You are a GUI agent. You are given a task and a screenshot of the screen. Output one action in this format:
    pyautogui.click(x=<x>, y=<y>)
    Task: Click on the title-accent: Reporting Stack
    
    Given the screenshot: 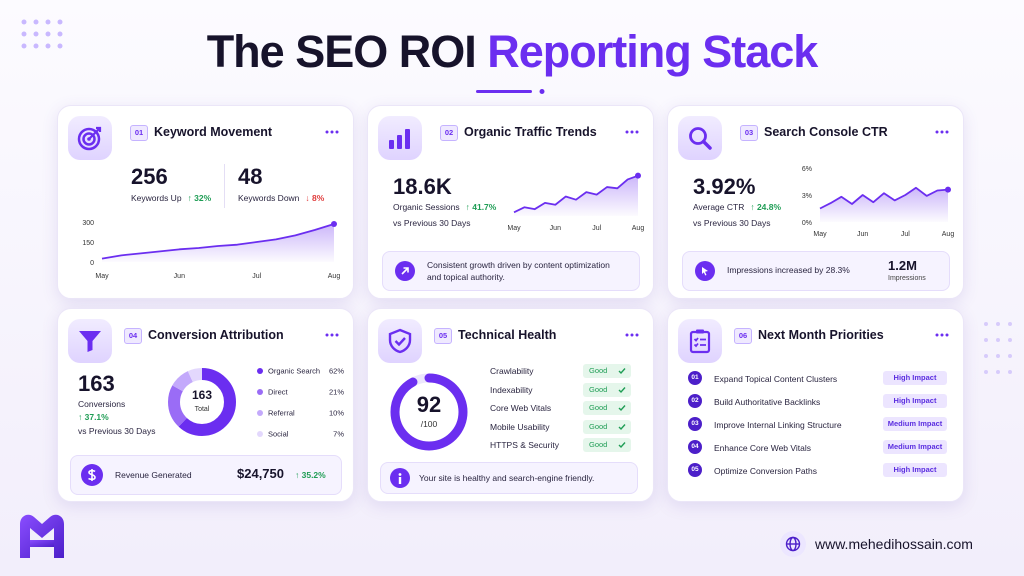 What is the action you would take?
    pyautogui.click(x=652, y=51)
    